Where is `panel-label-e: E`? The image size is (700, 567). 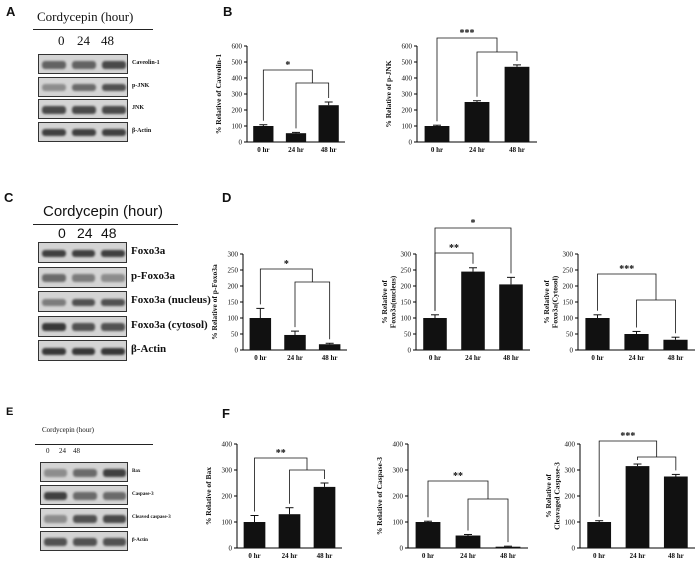
panel-label-e: E is located at coordinates (10, 412).